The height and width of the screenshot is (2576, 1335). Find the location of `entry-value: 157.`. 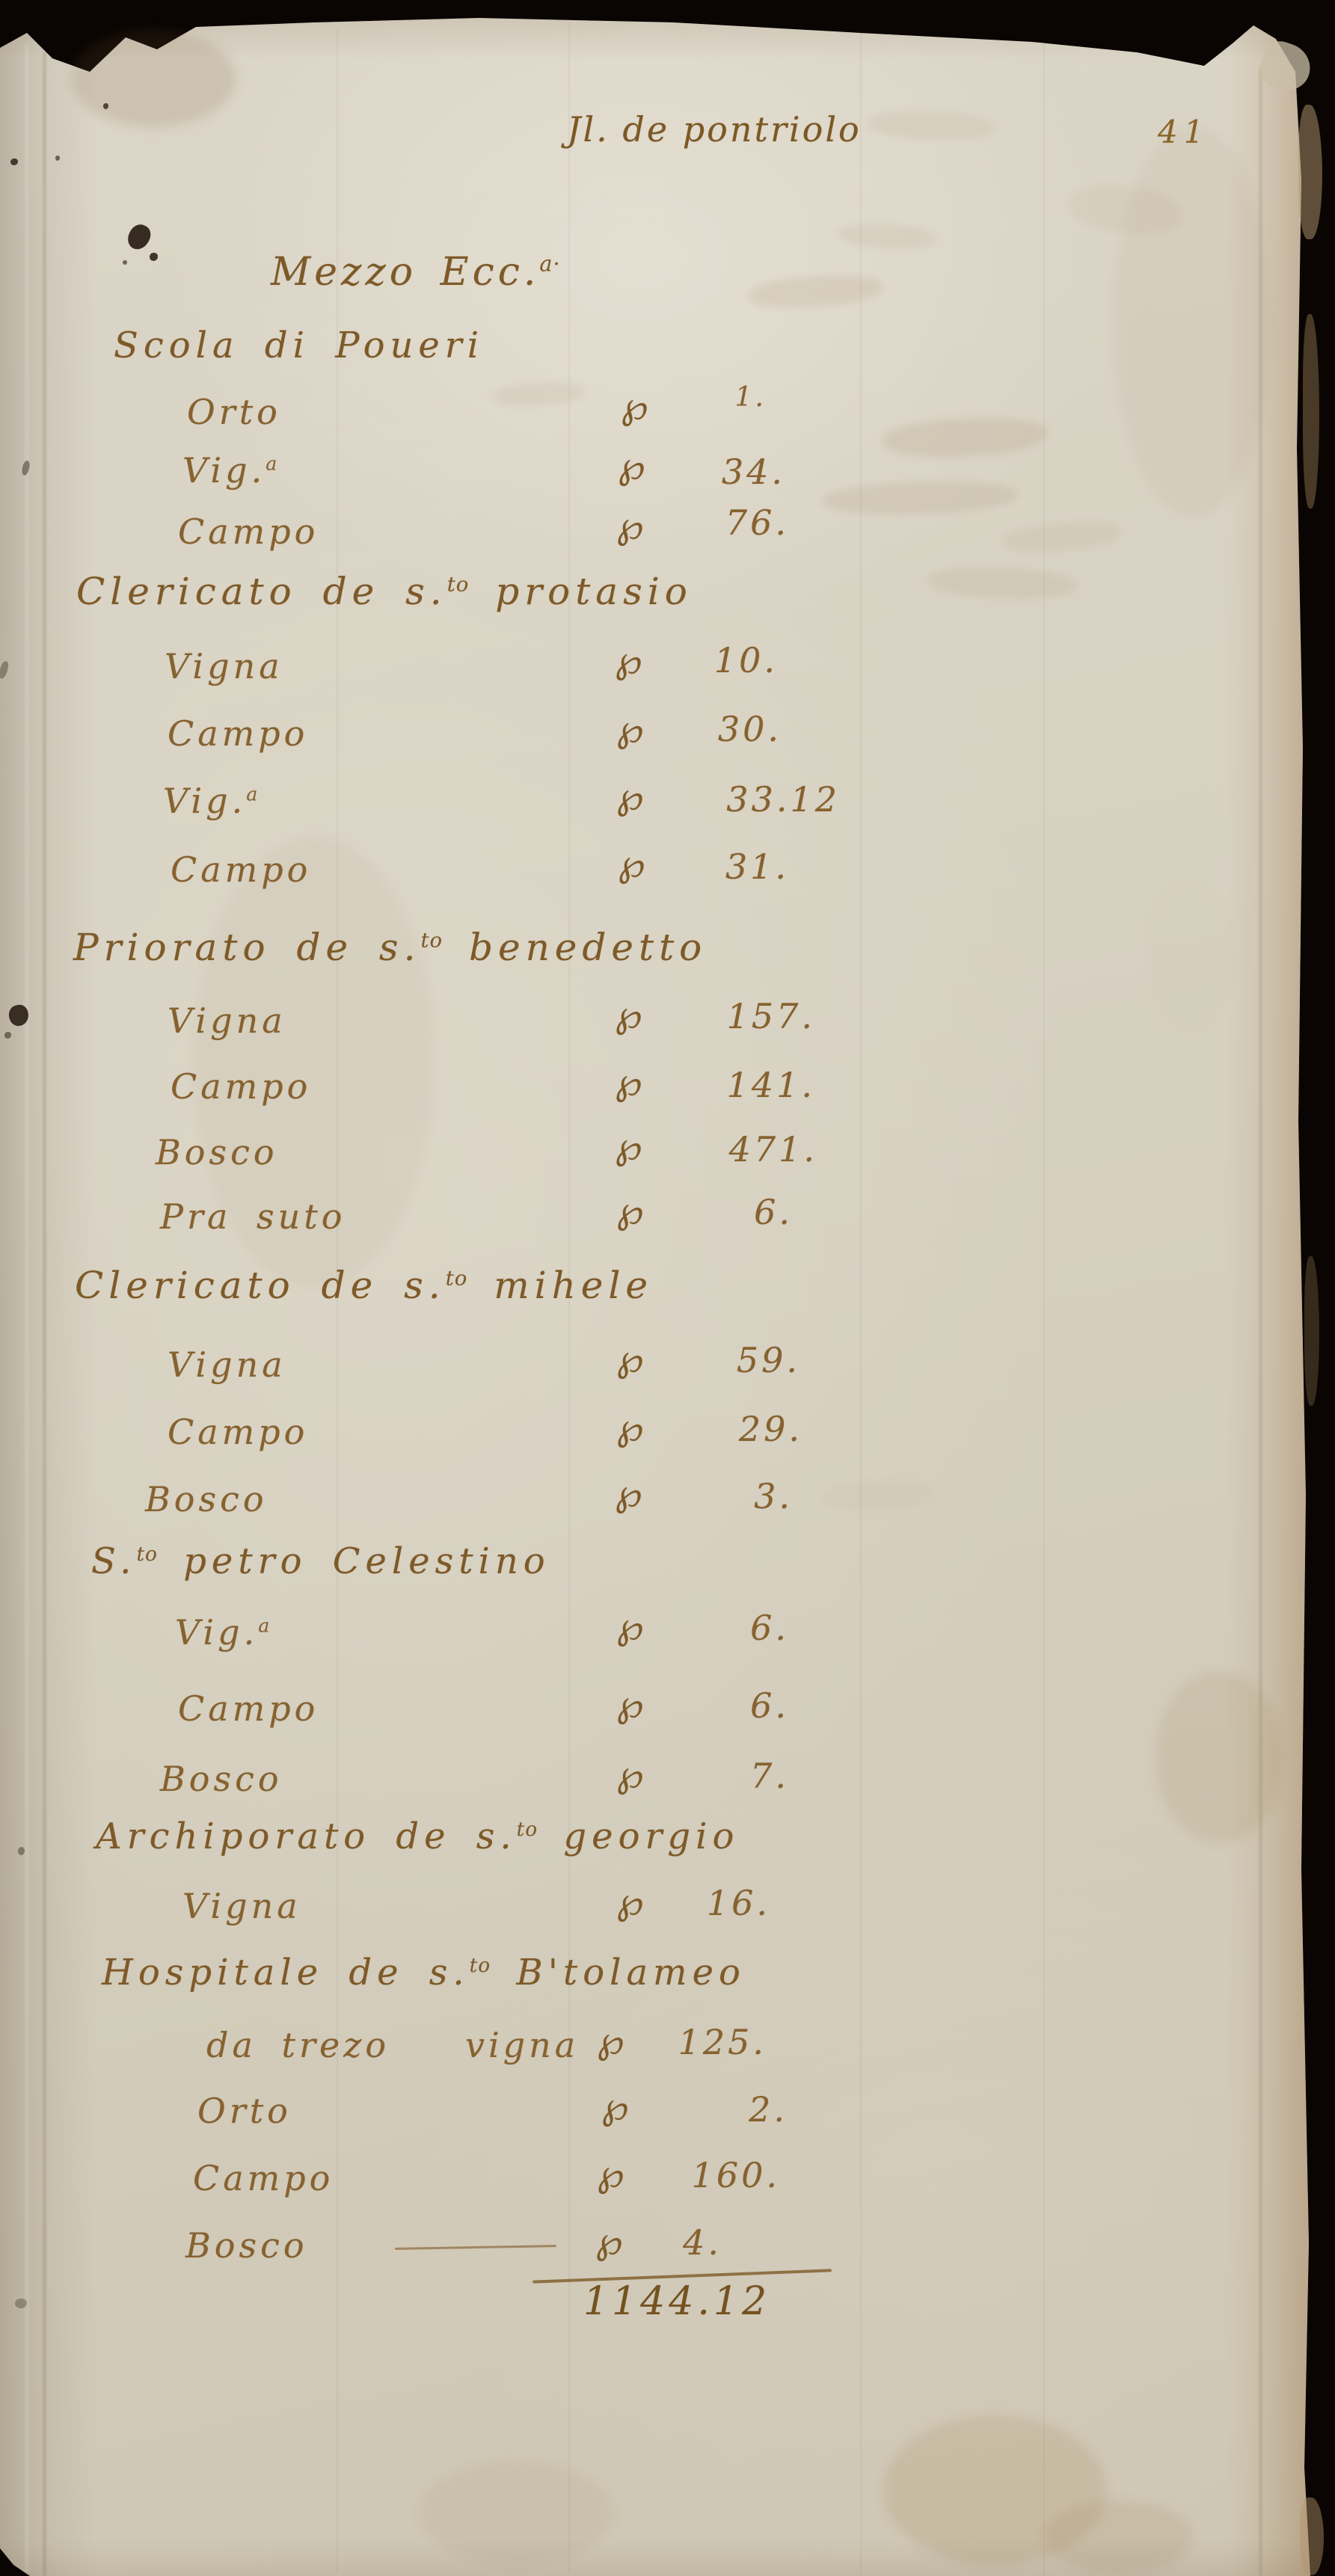

entry-value: 157. is located at coordinates (770, 1016).